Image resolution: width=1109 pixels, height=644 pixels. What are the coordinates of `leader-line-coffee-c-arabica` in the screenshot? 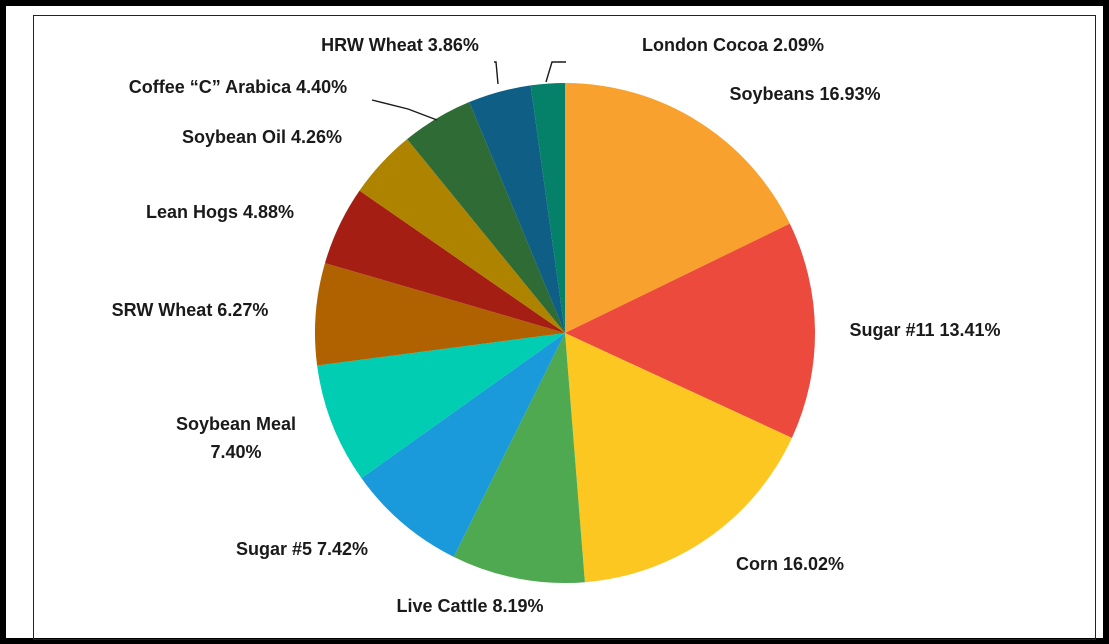 It's located at (404, 110).